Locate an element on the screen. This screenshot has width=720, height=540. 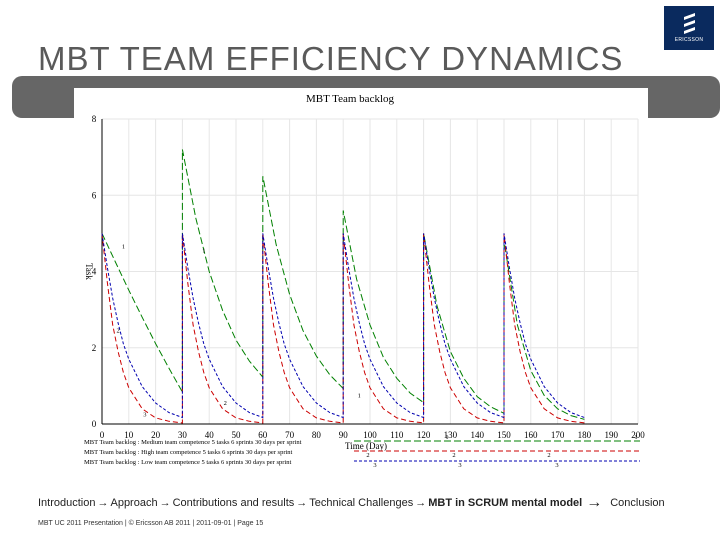
x-tick-label: 80 is located at coordinates (317, 435).